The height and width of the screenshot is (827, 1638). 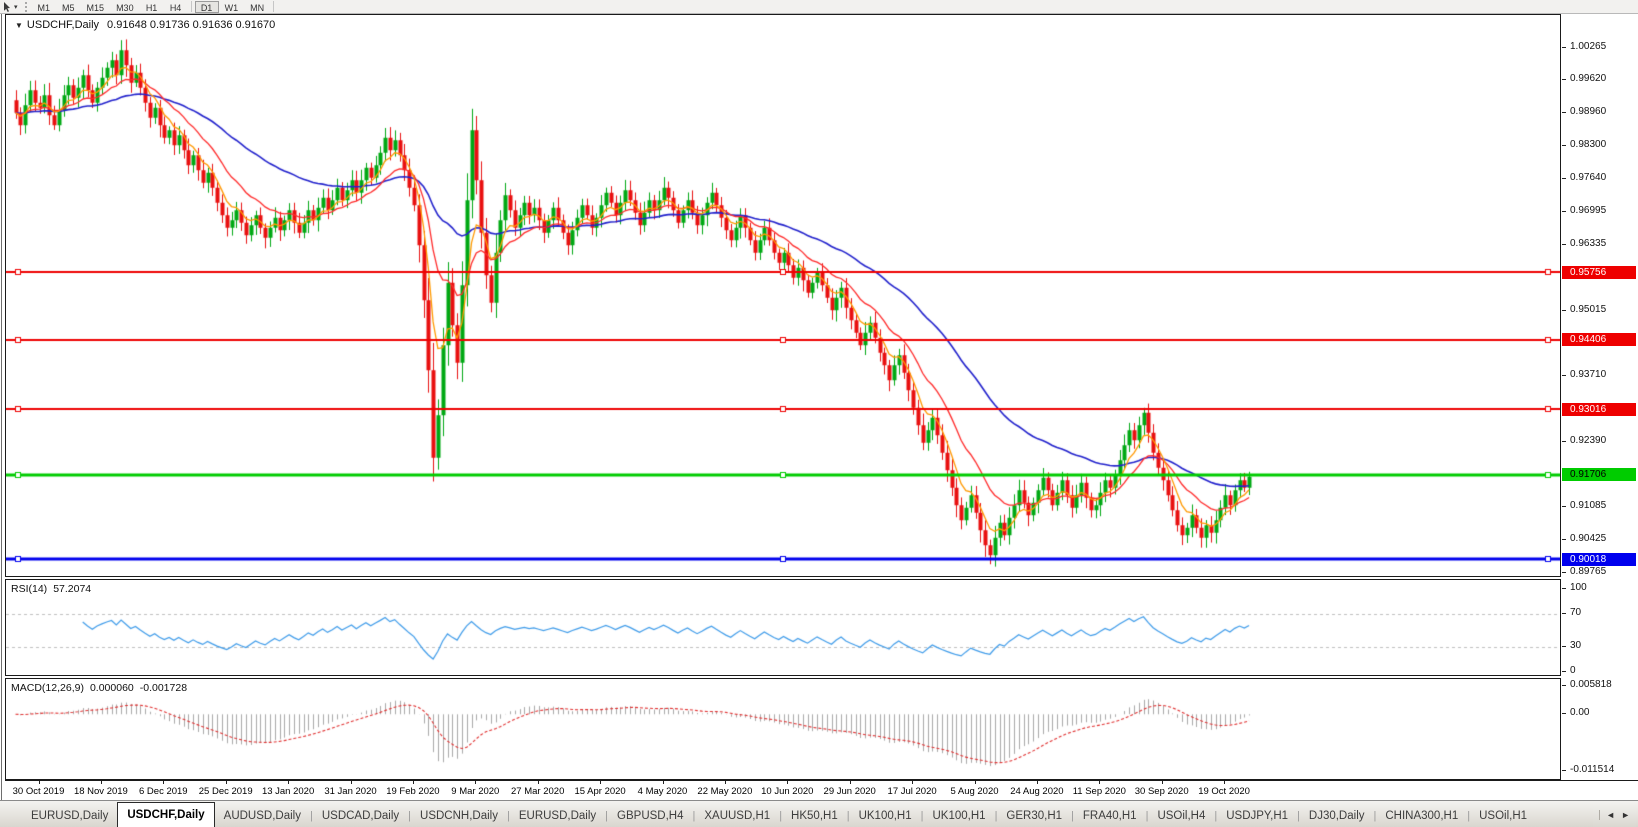 What do you see at coordinates (175, 7) in the screenshot?
I see `timeframe-button-h4: H4` at bounding box center [175, 7].